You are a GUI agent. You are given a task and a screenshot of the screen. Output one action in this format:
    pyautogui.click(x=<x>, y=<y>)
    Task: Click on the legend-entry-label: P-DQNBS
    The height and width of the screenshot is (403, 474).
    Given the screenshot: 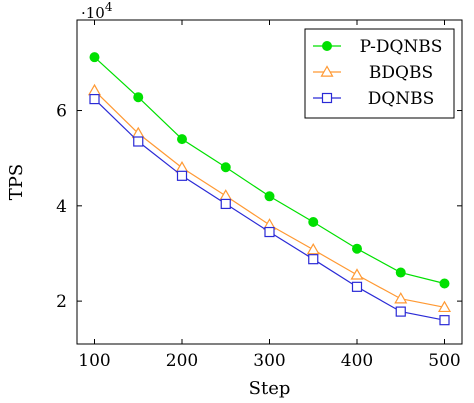 What is the action you would take?
    pyautogui.click(x=401, y=47)
    